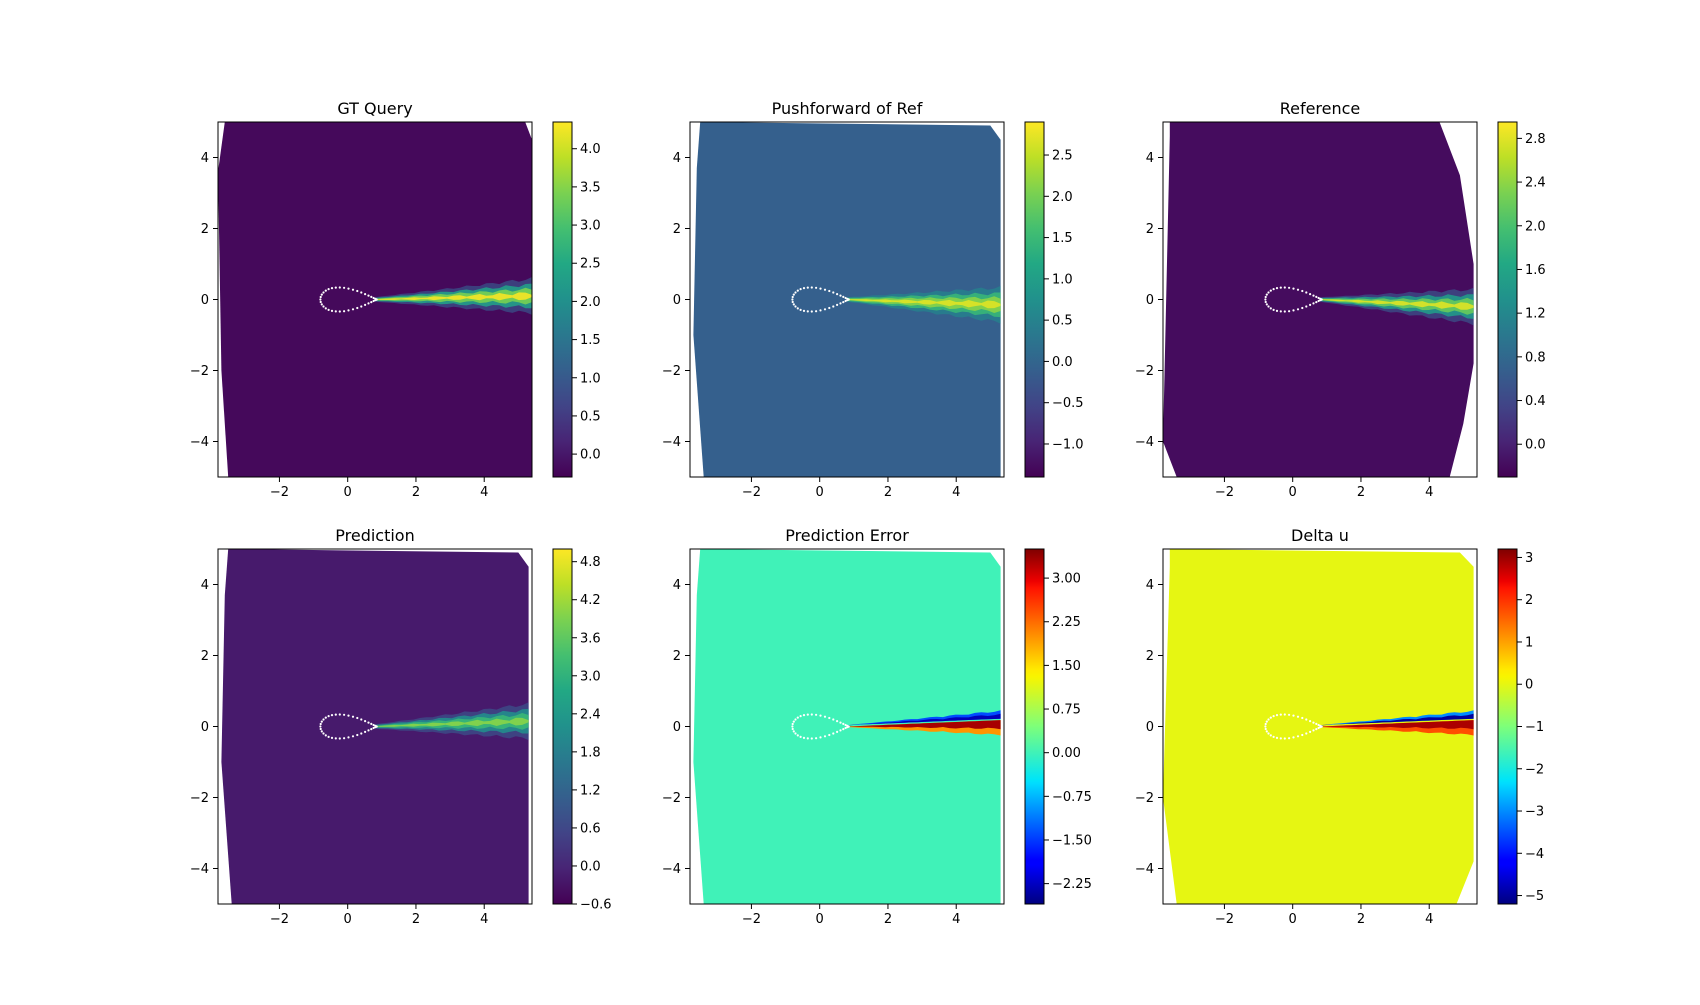 The height and width of the screenshot is (1005, 1700). Describe the element at coordinates (1534, 727) in the screenshot. I see `colorbar-tick-label: −1` at that location.